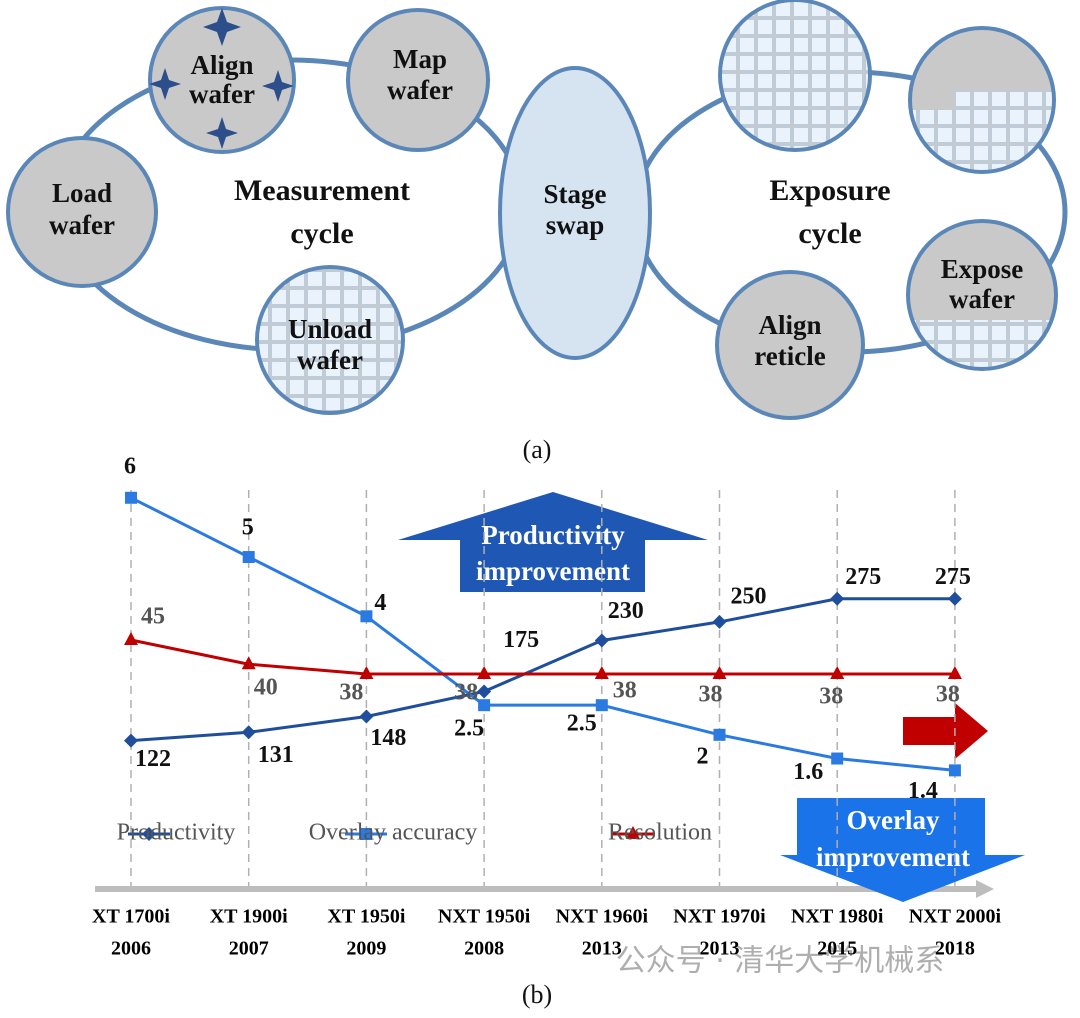 The height and width of the screenshot is (1018, 1080). Describe the element at coordinates (380, 603) in the screenshot. I see `data-label: 4` at that location.